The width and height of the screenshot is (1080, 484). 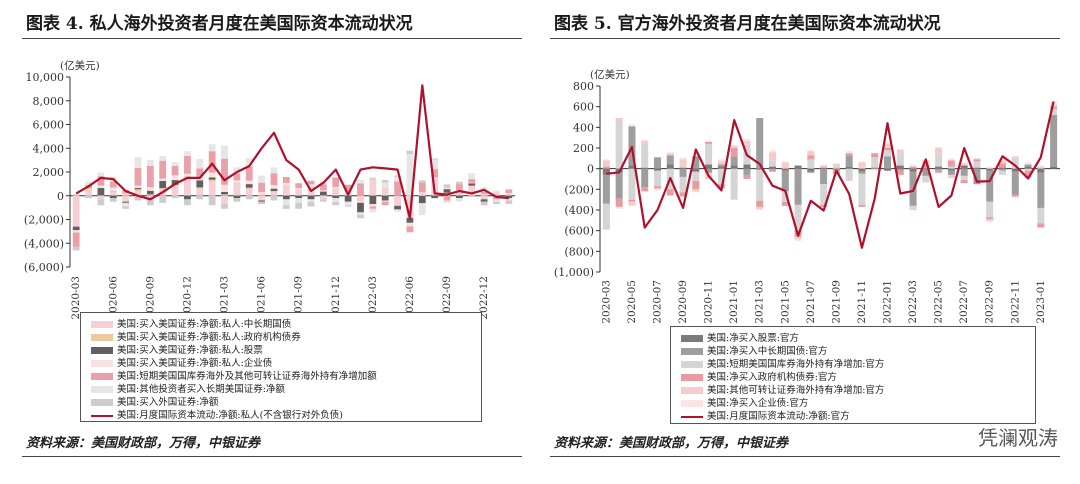 I want to click on y-tick-label: 10,000, so click(x=45, y=77).